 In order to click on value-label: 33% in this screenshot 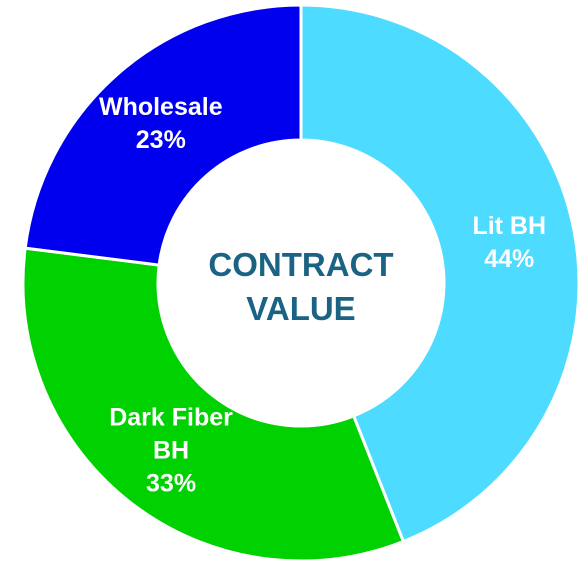, I will do `click(171, 483)`.